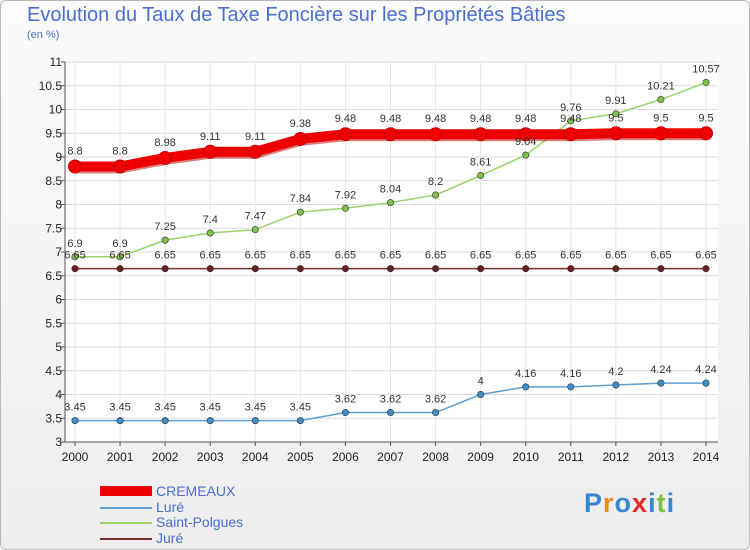 The image size is (750, 550). I want to click on x-tick-label: 2002, so click(165, 457).